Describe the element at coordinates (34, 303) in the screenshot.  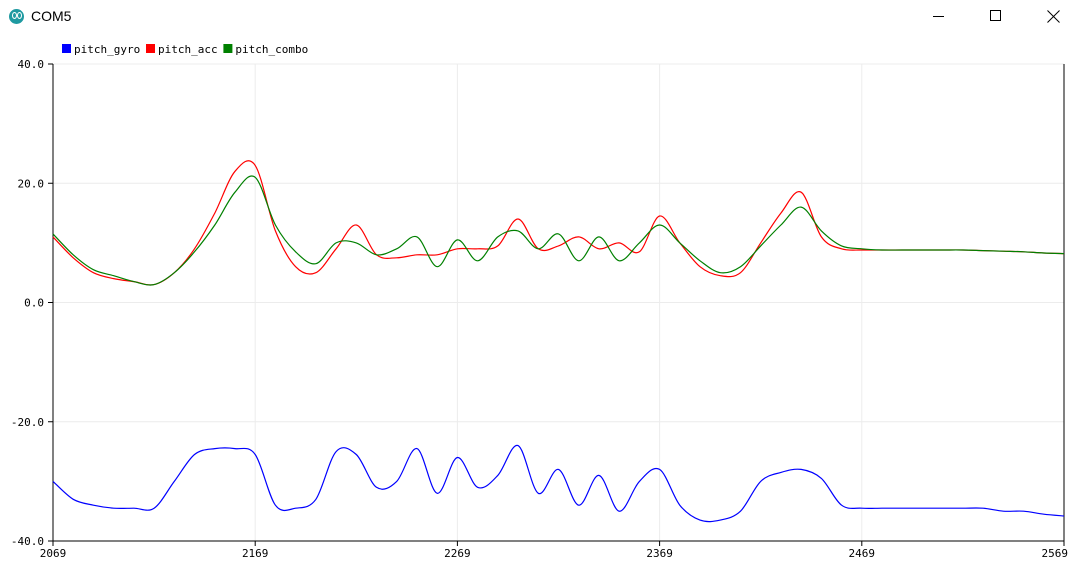
I see `y-tick-label: 0.0` at that location.